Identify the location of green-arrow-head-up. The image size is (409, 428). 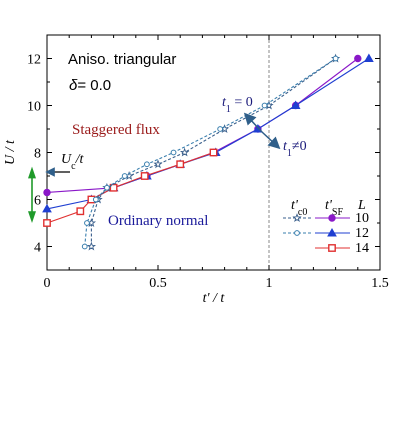
(32, 172).